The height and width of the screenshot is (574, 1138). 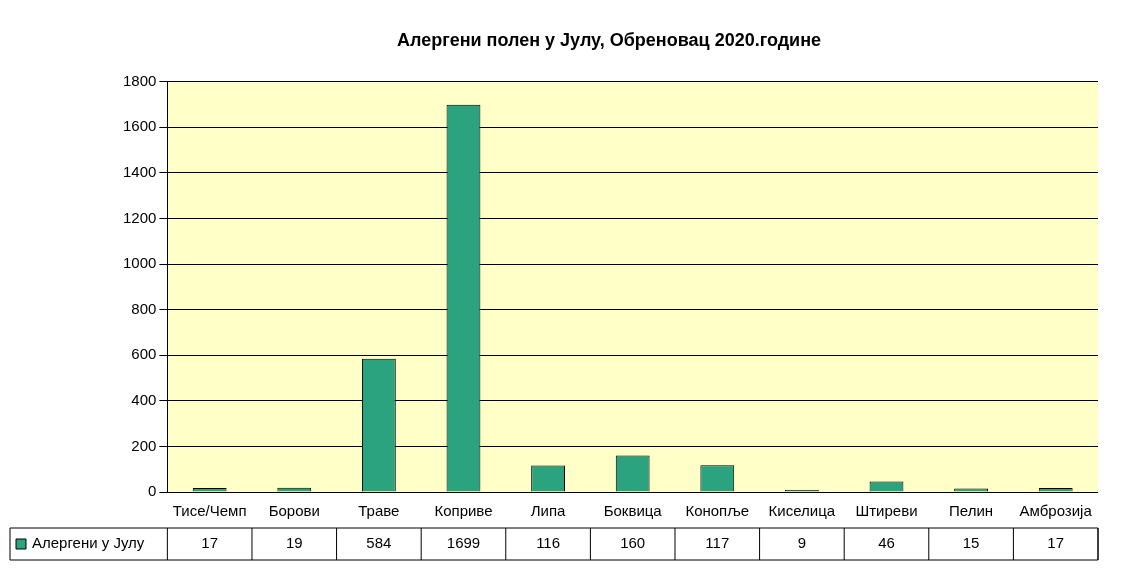 What do you see at coordinates (886, 543) in the screenshot?
I see `data-label: 46` at bounding box center [886, 543].